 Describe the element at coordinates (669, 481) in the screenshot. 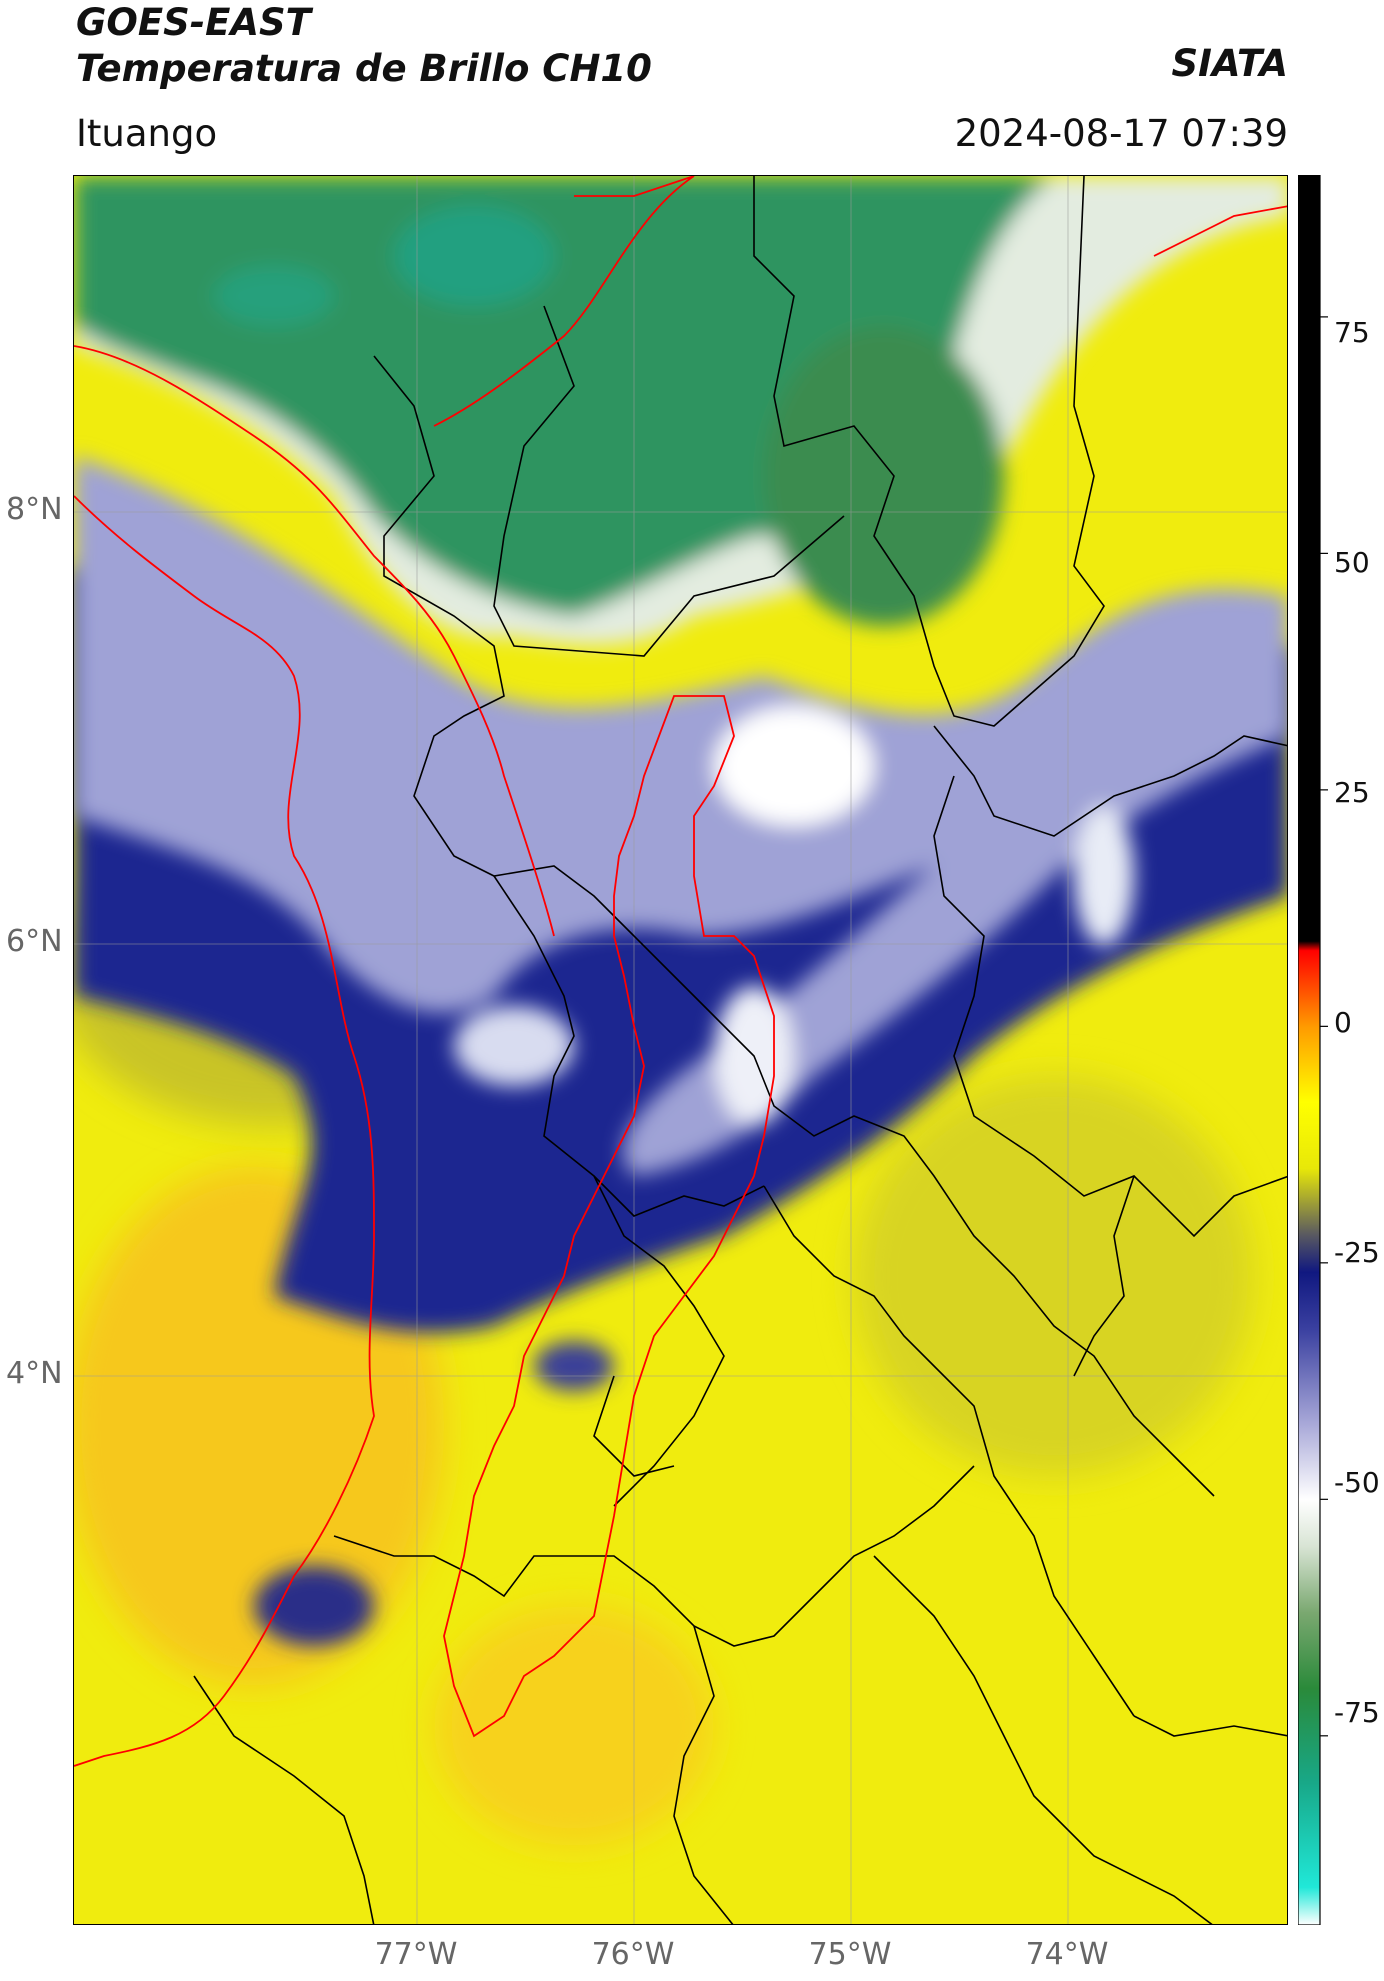

I see `border-bolivar` at that location.